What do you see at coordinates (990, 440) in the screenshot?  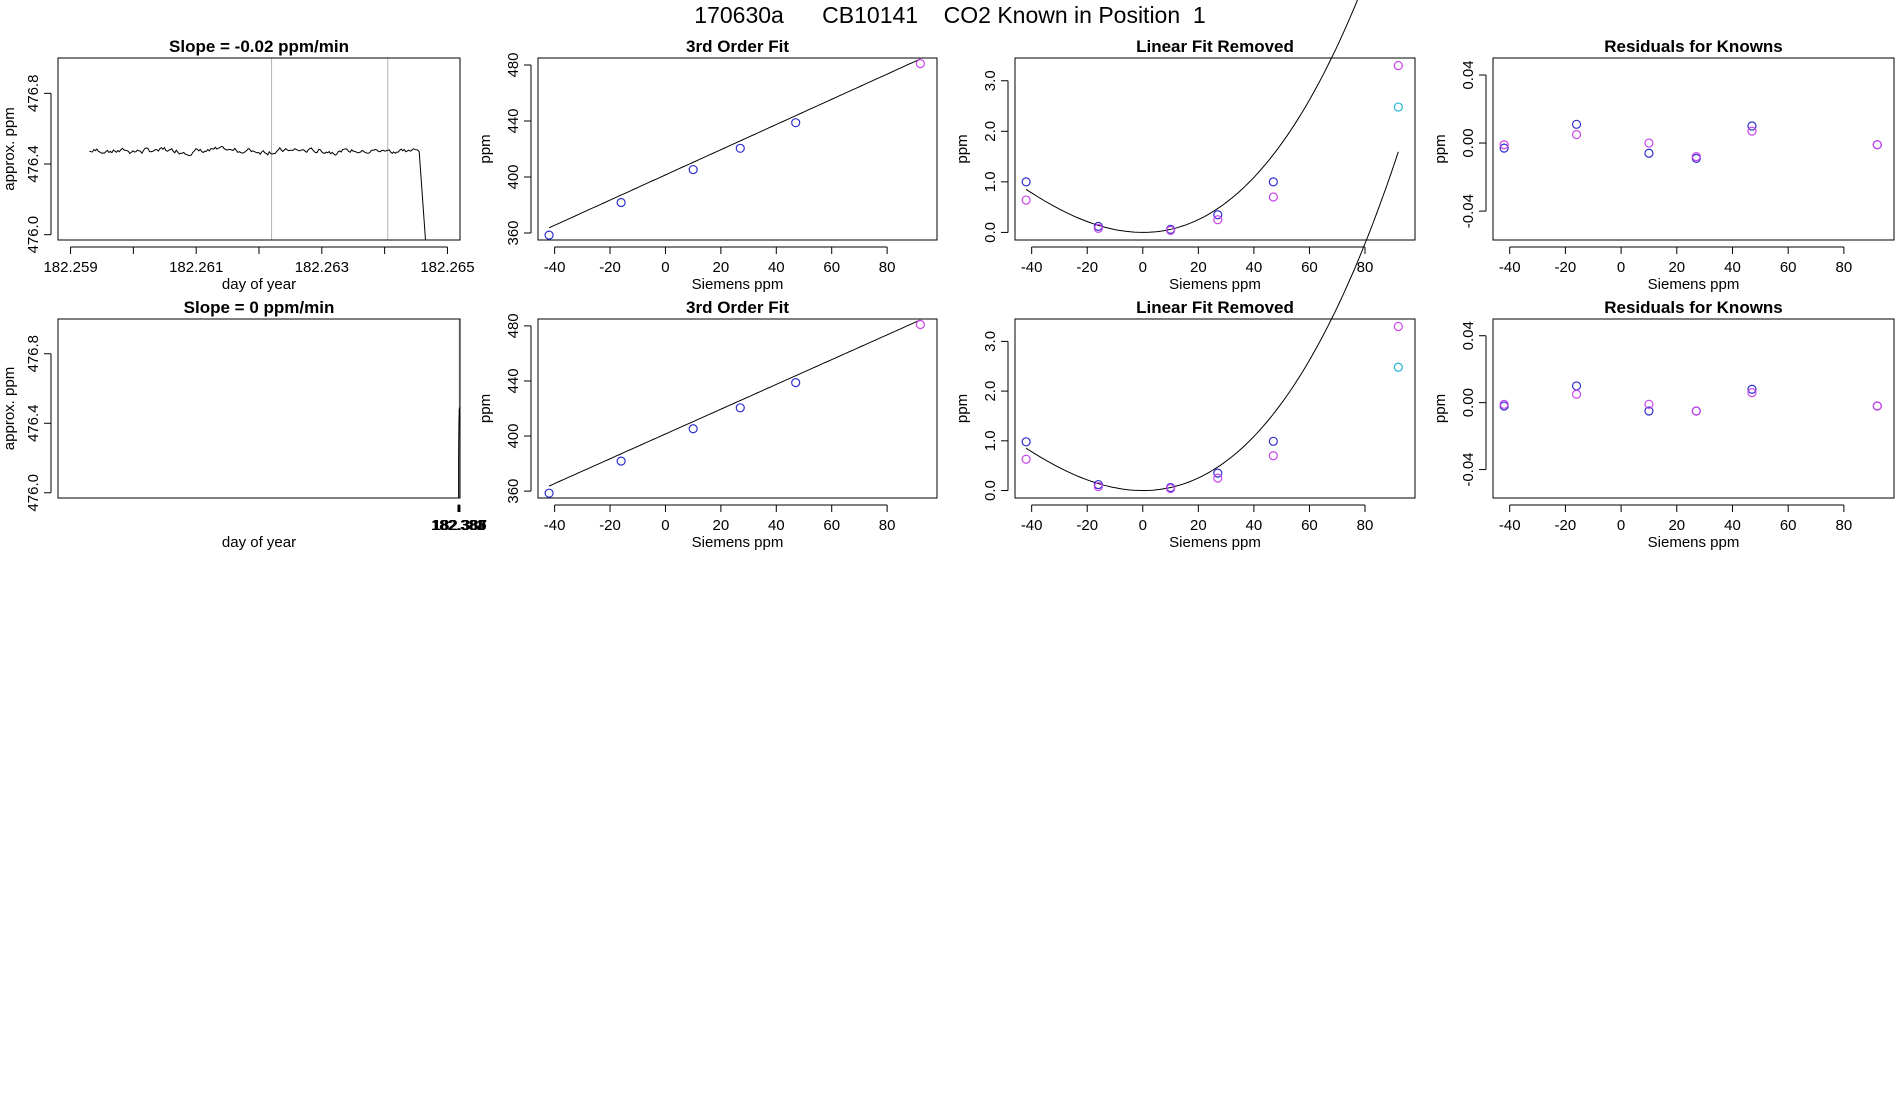 I see `y-tick-label: 1.0` at bounding box center [990, 440].